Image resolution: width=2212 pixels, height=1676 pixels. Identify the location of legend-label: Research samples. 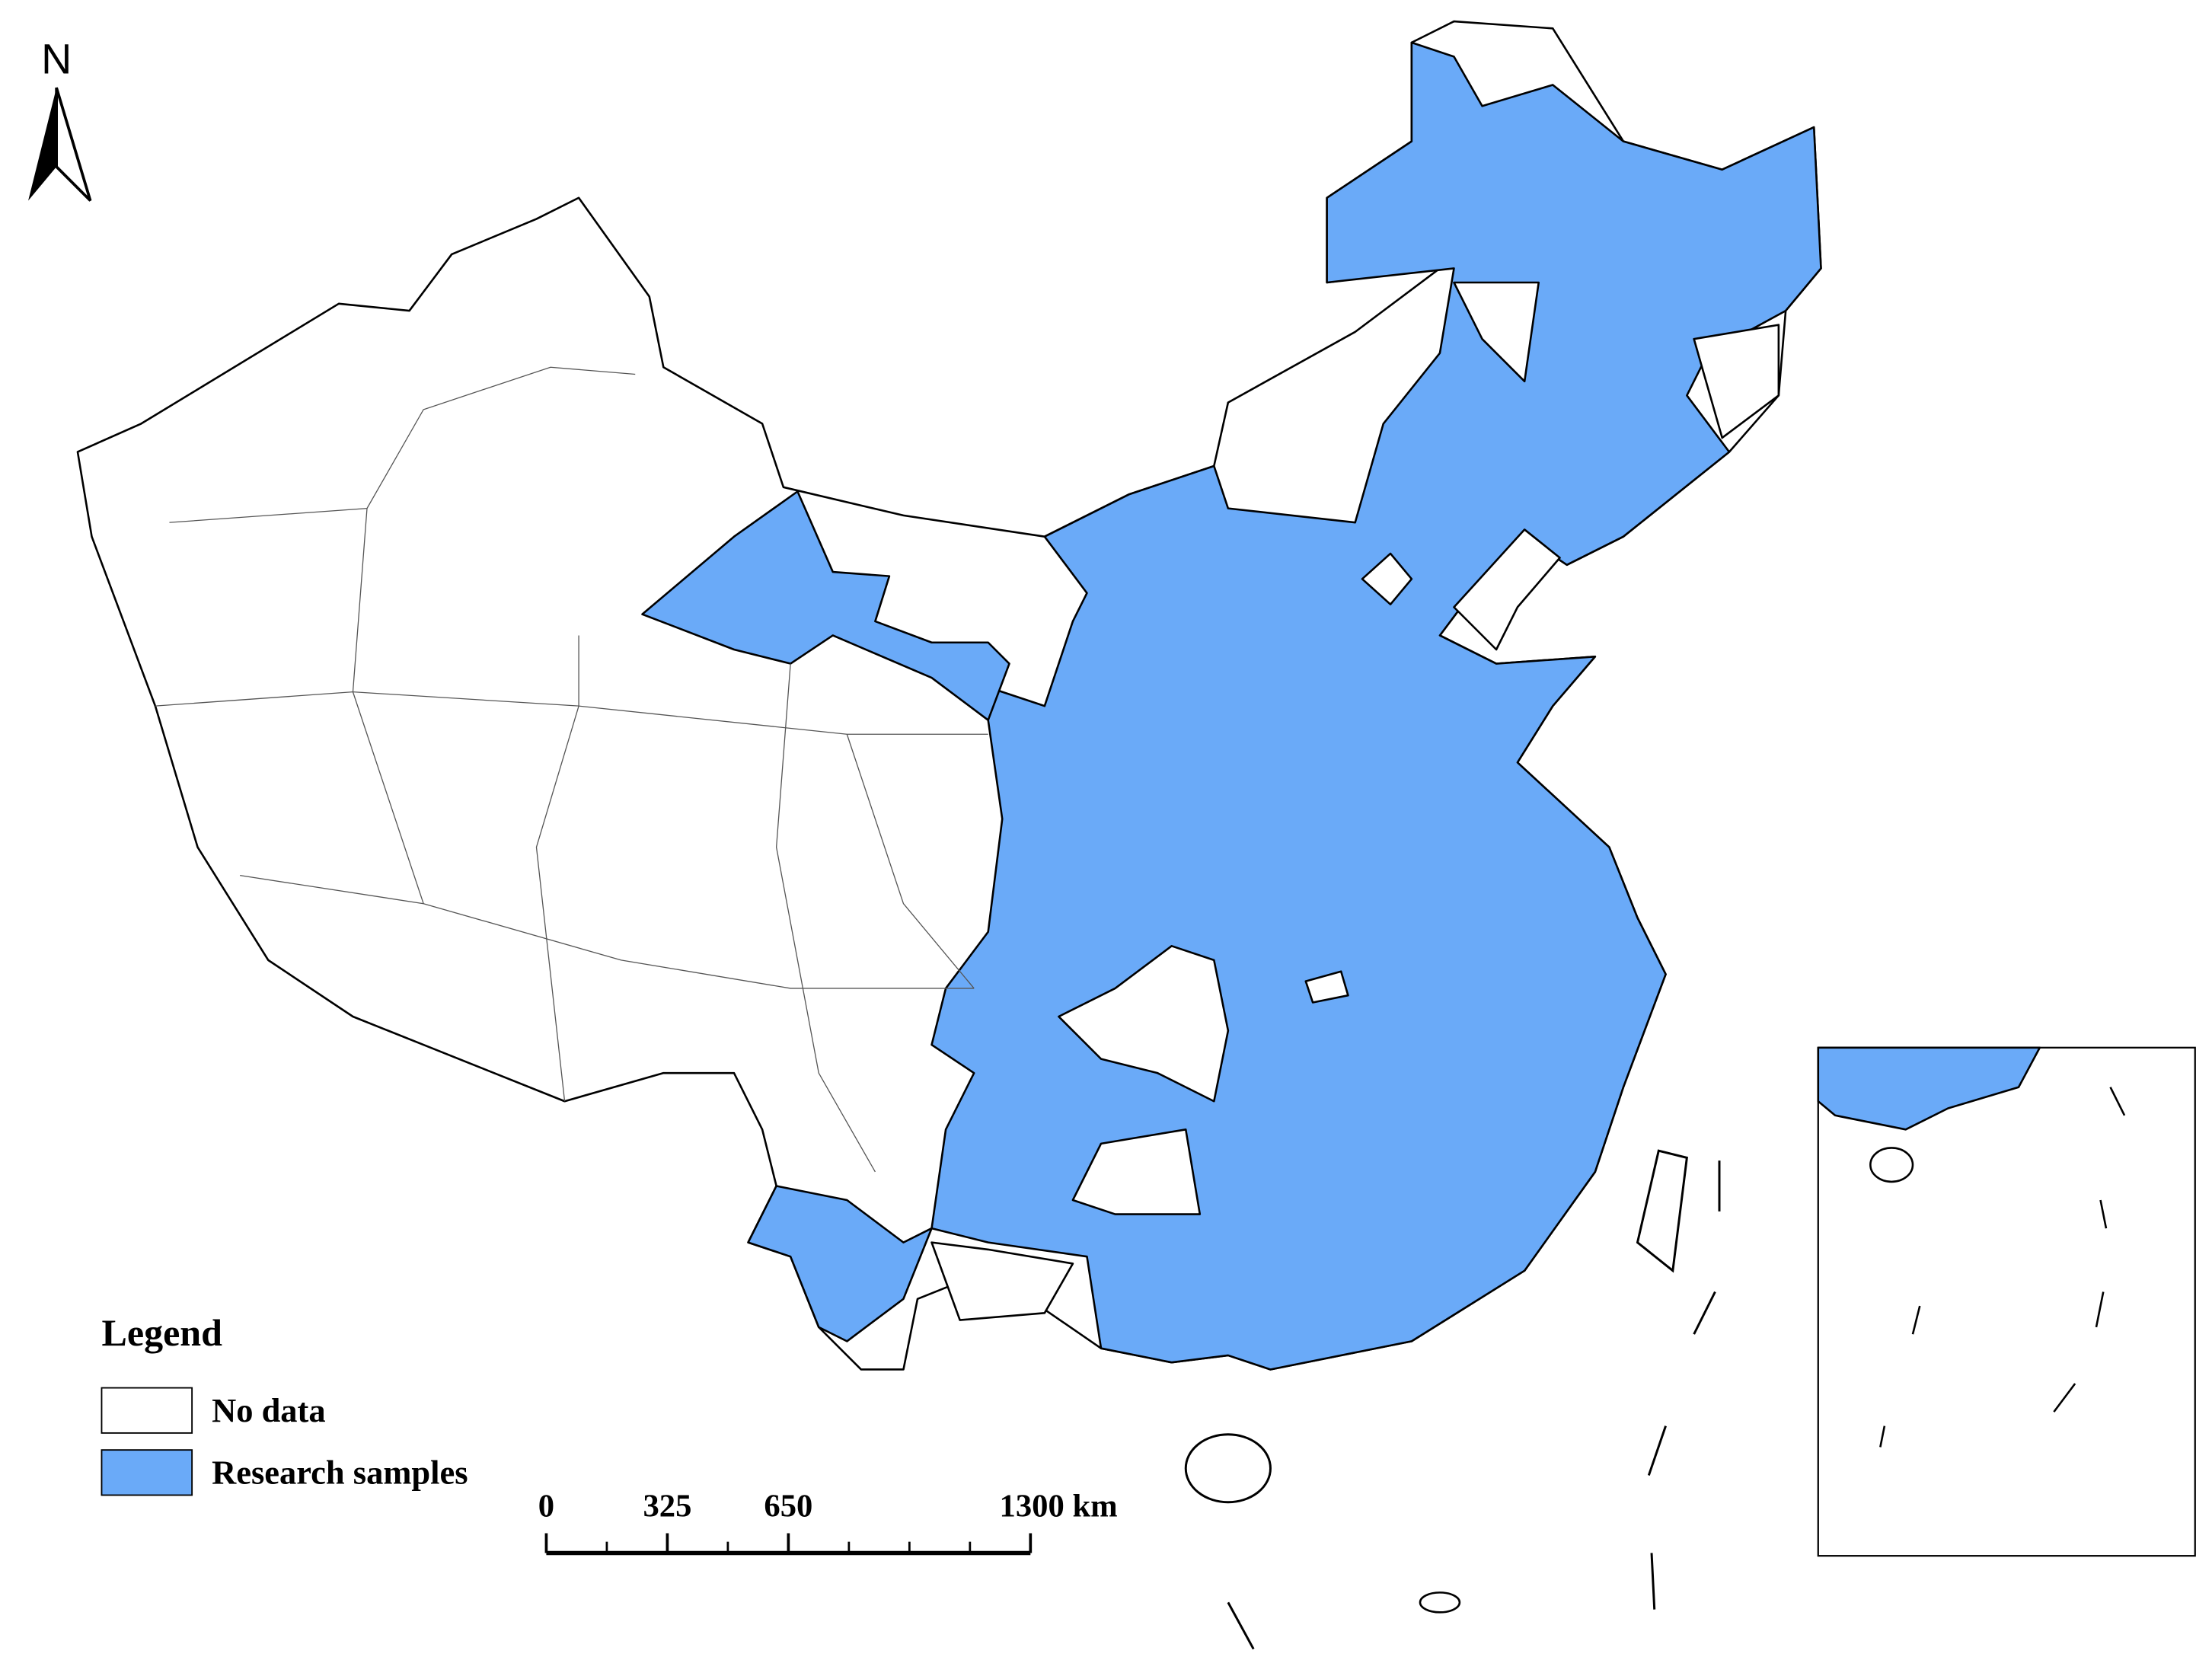
(340, 1473).